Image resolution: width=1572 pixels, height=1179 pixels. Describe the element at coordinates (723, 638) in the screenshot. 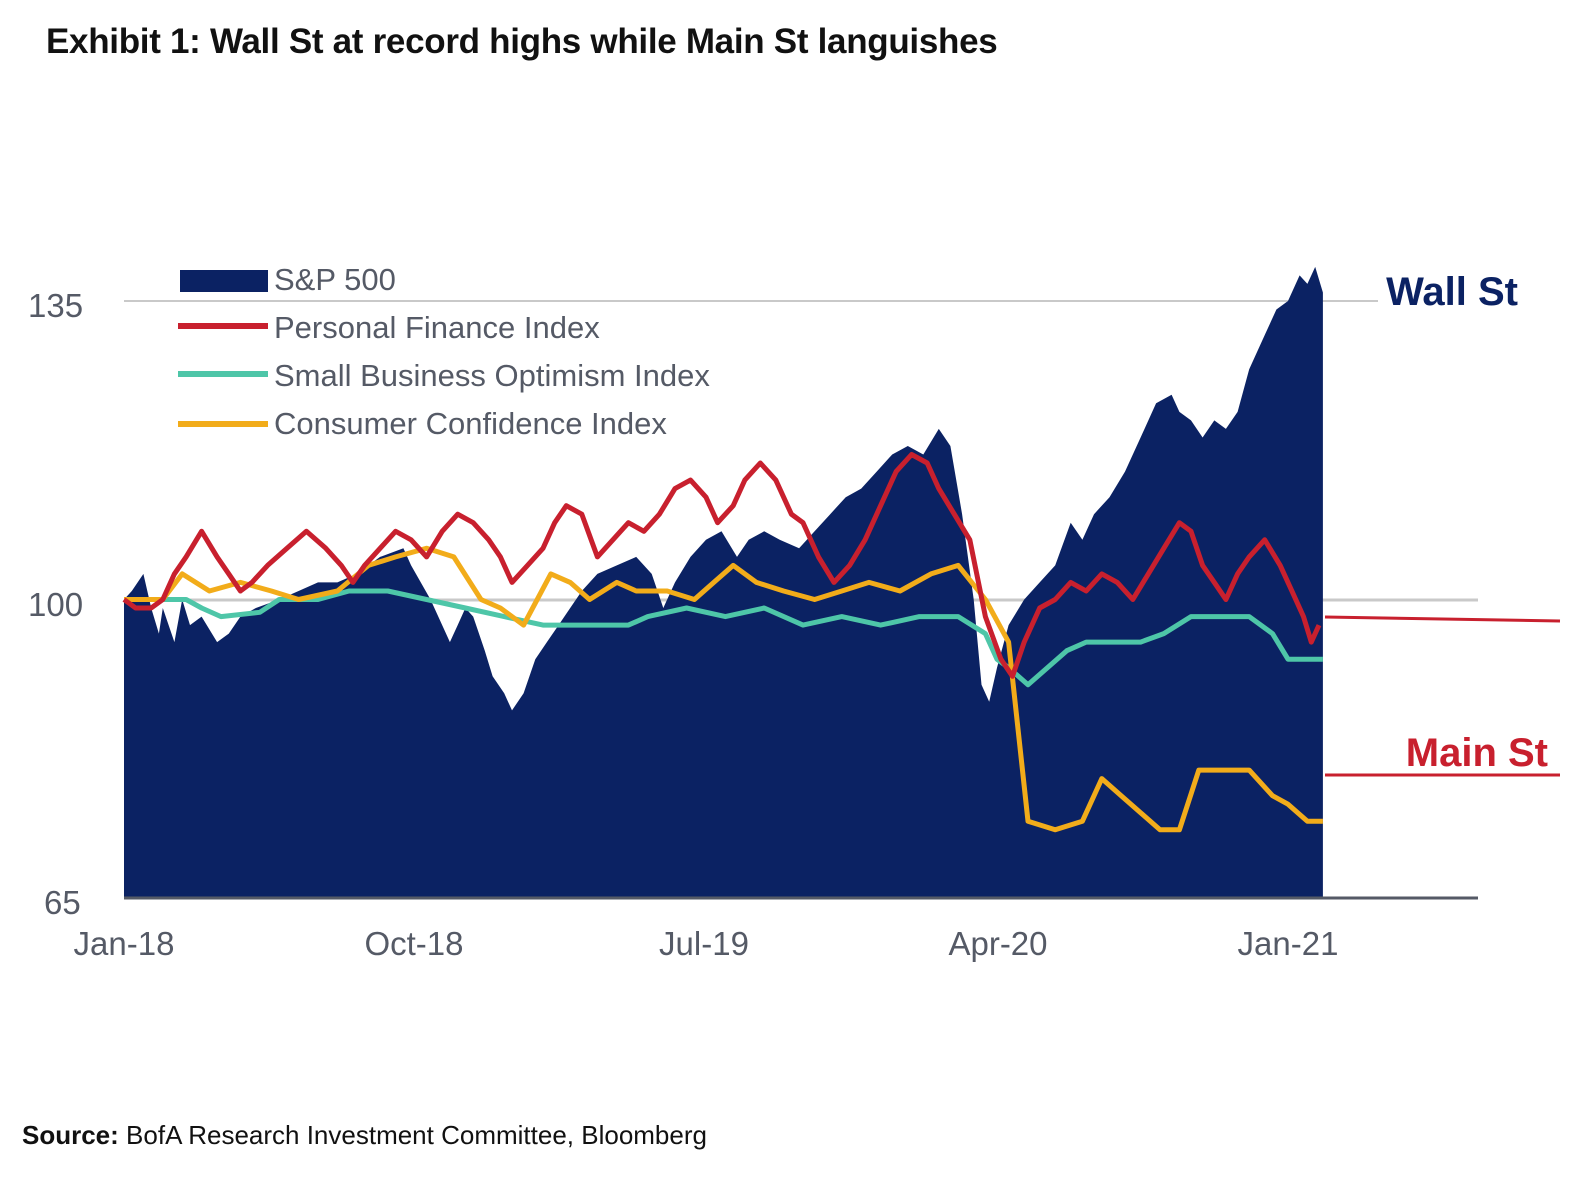

I see `small-business-optimism-line` at that location.